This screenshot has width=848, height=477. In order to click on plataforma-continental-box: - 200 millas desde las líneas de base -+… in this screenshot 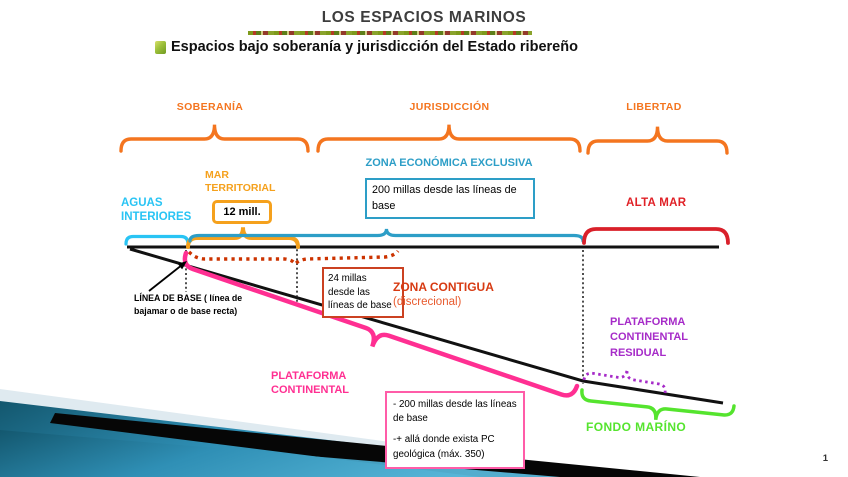, I will do `click(455, 430)`.